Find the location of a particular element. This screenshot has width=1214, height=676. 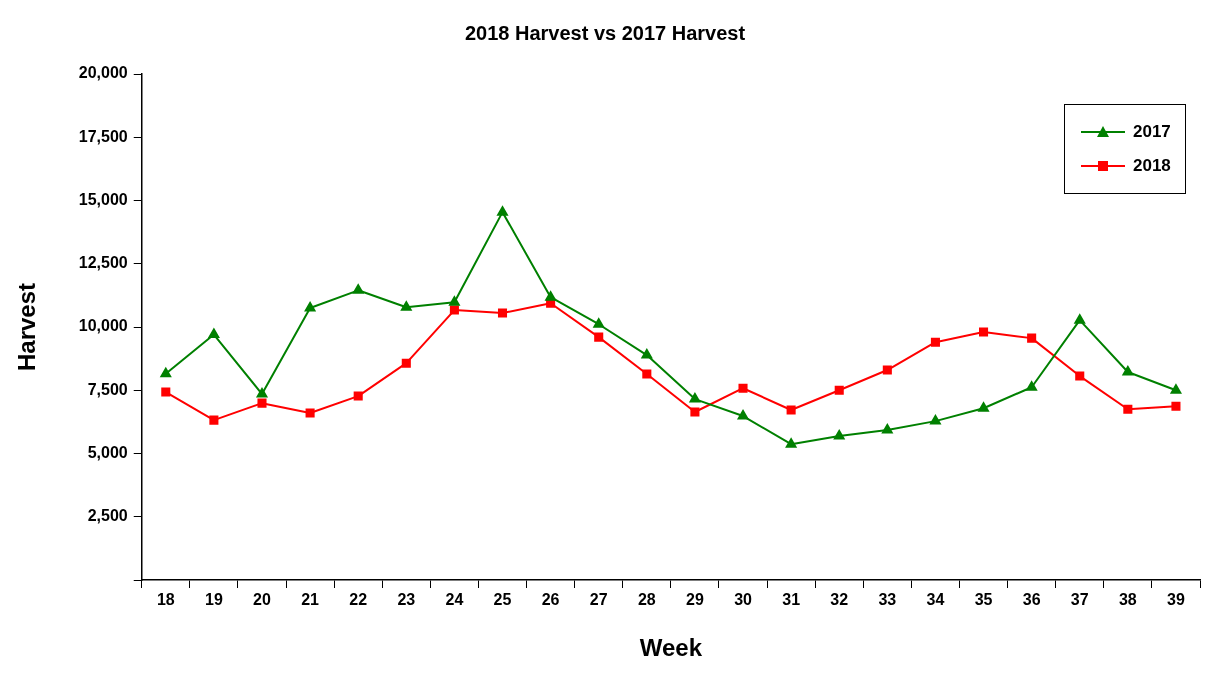

y-tick-label: 7,500 is located at coordinates (107, 389).